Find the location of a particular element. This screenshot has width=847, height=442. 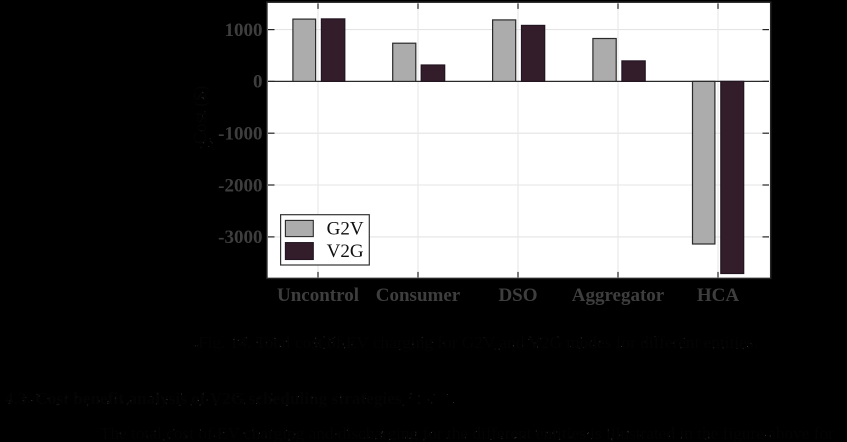

svg-text: -3000 is located at coordinates (240, 237).